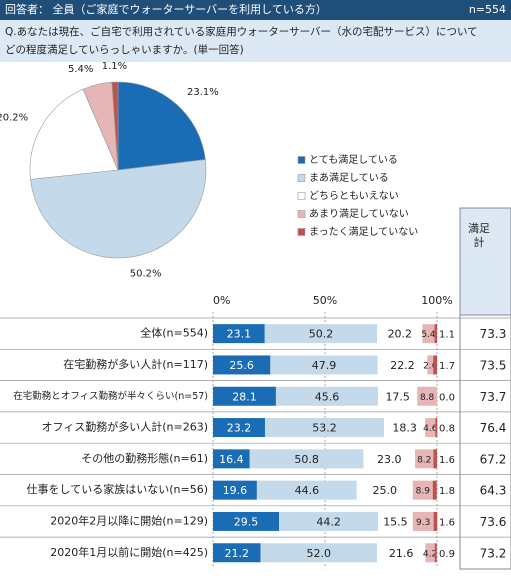 This screenshot has height=582, width=511. Describe the element at coordinates (14, 118) in the screenshot. I see `pie-label: 20.2%` at that location.